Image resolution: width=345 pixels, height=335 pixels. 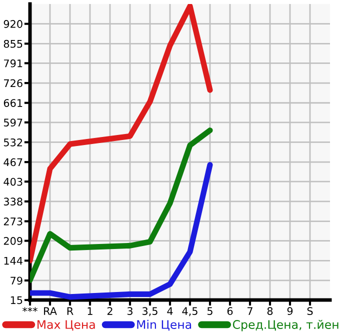 I want to click on y-tick-label: 79, so click(x=16, y=280).